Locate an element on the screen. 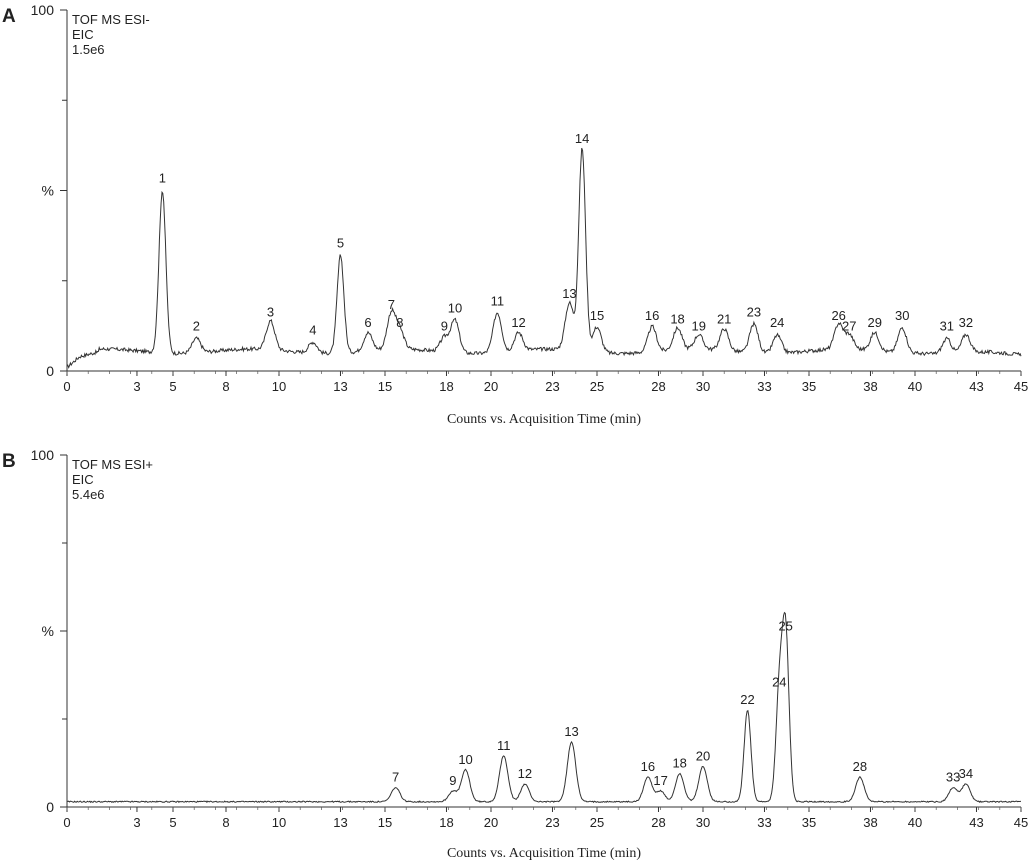 The image size is (1031, 861). peak-label: 26 is located at coordinates (838, 315).